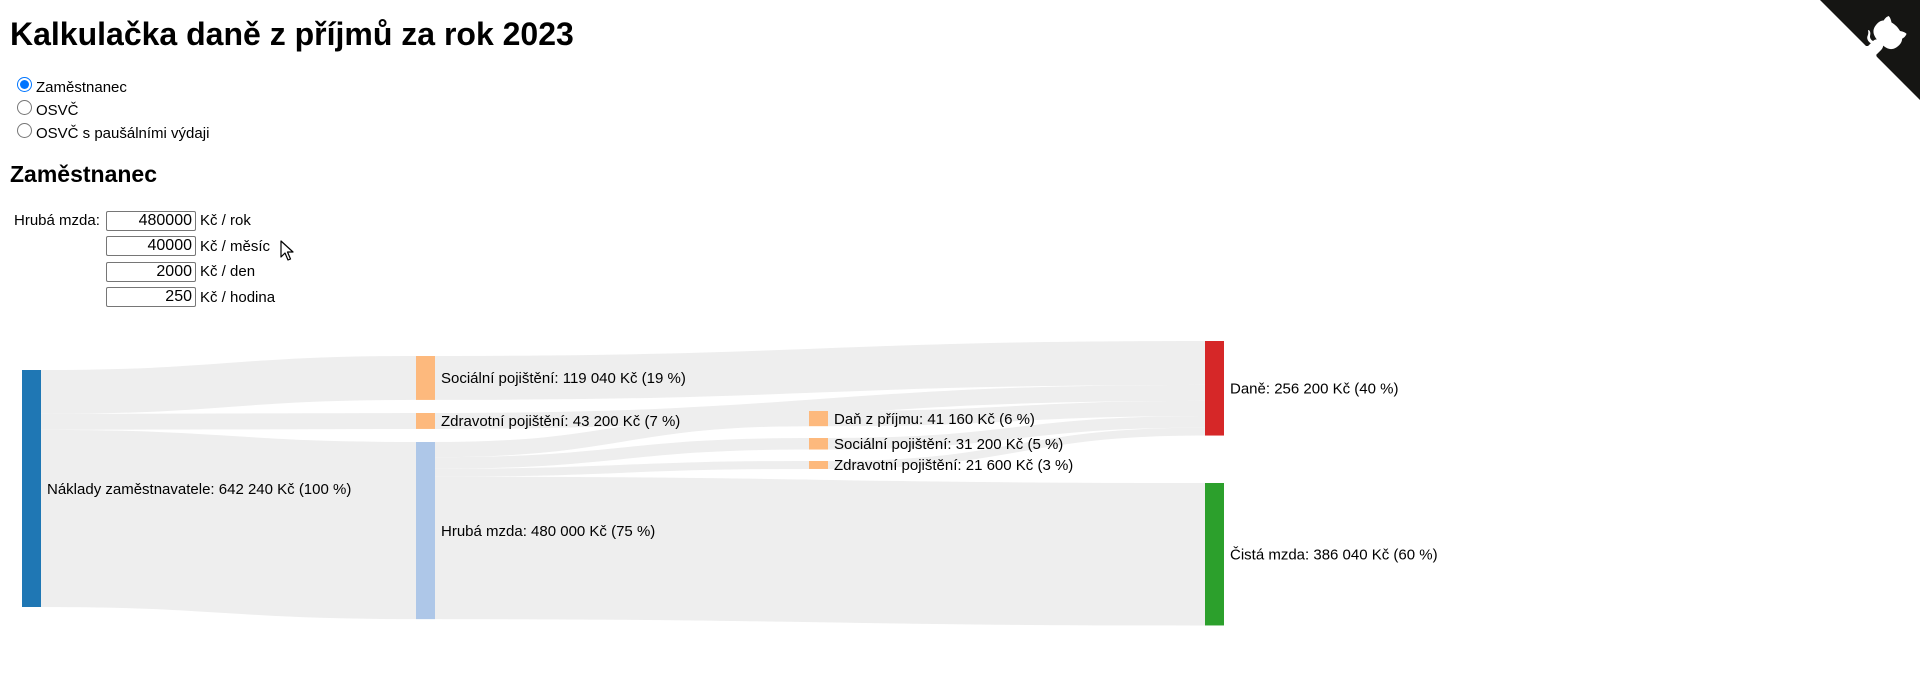 The height and width of the screenshot is (692, 1920). I want to click on wage-unit-hour: Kč / hodina, so click(238, 297).